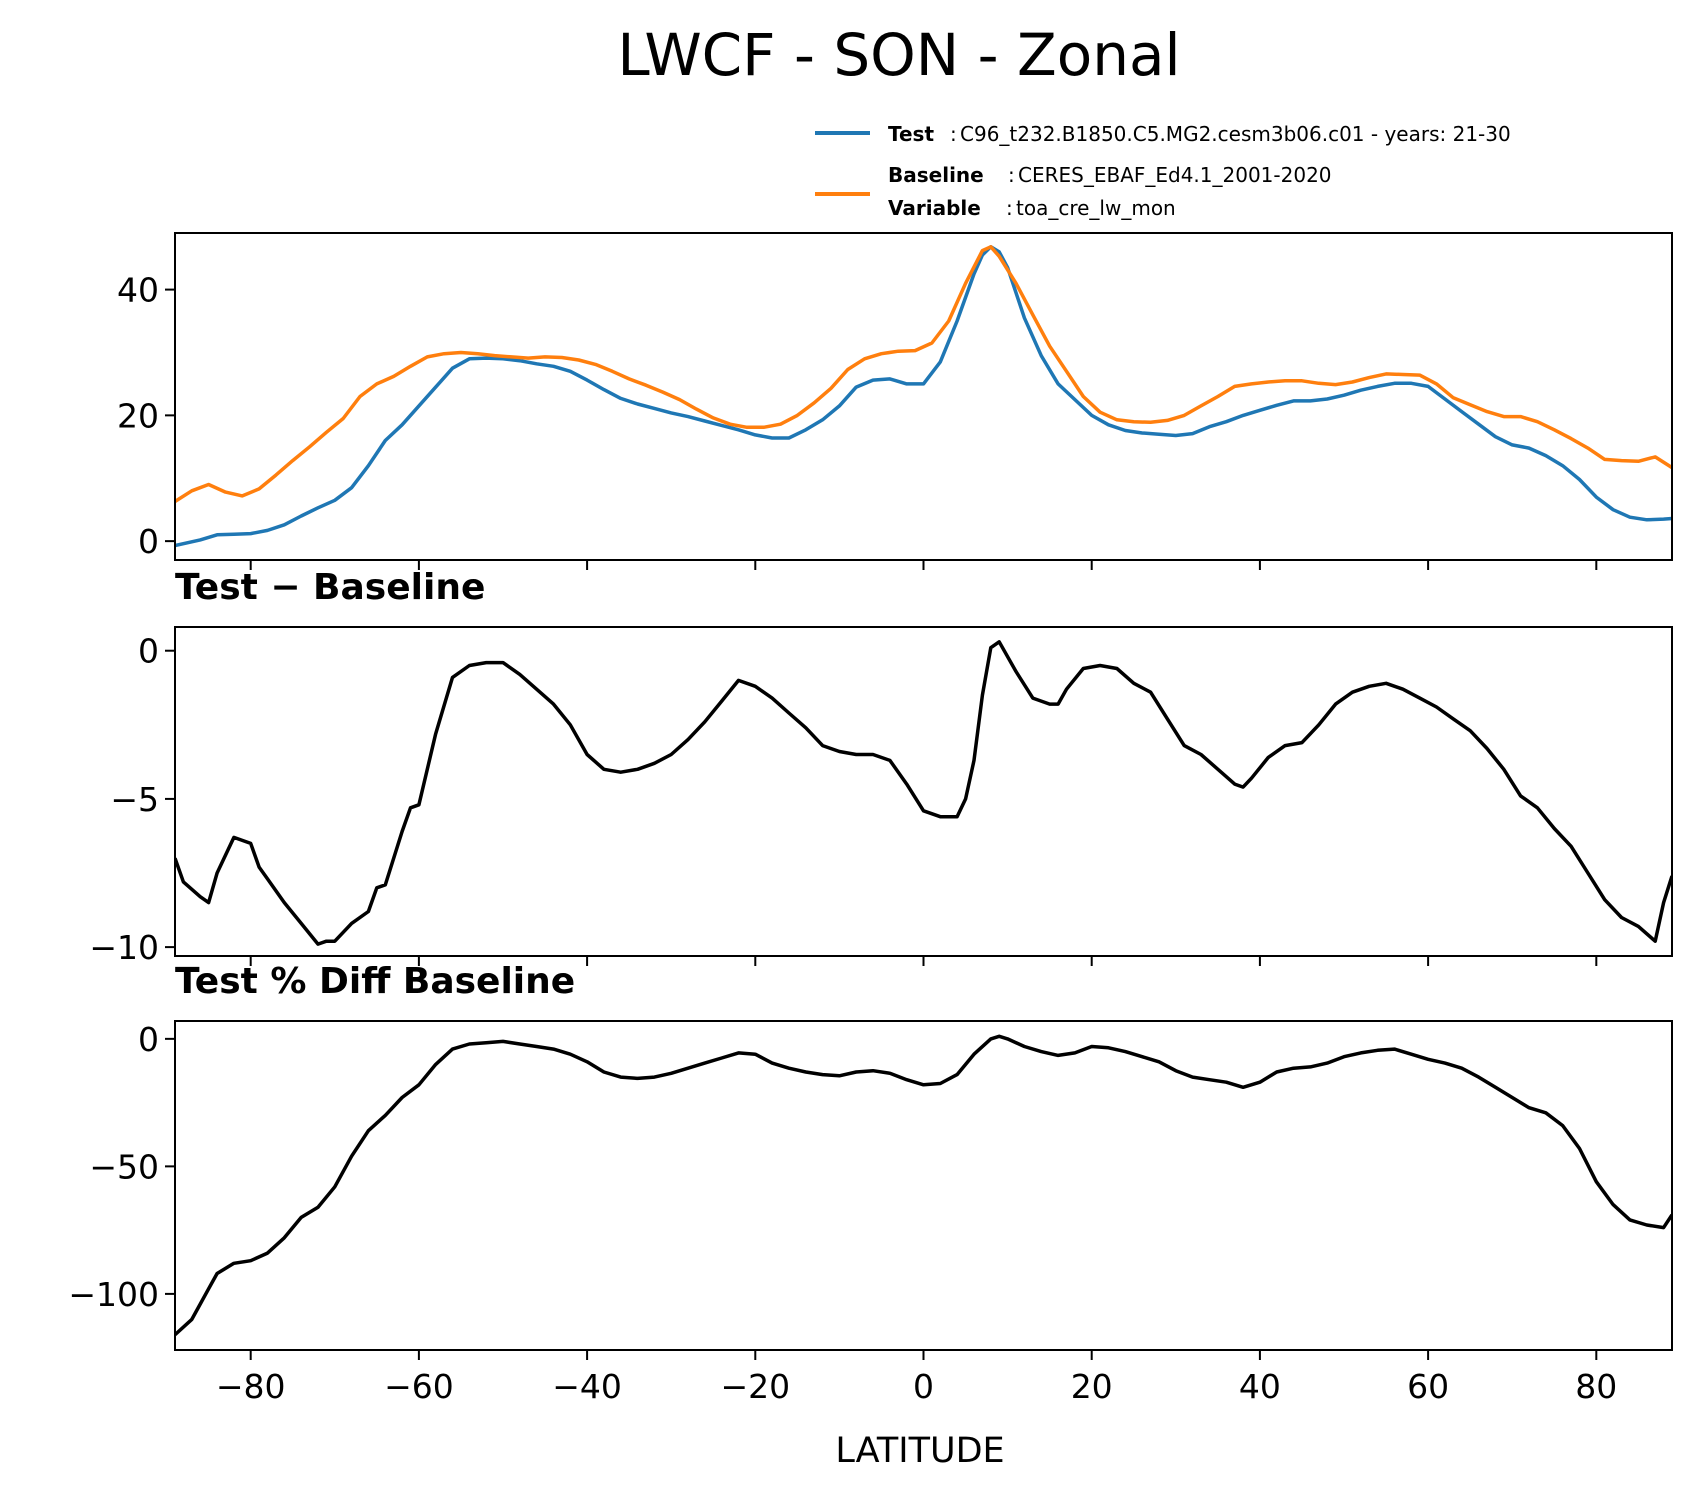 This screenshot has width=1691, height=1496. I want to click on panel-3-xtick-label: −60, so click(419, 1386).